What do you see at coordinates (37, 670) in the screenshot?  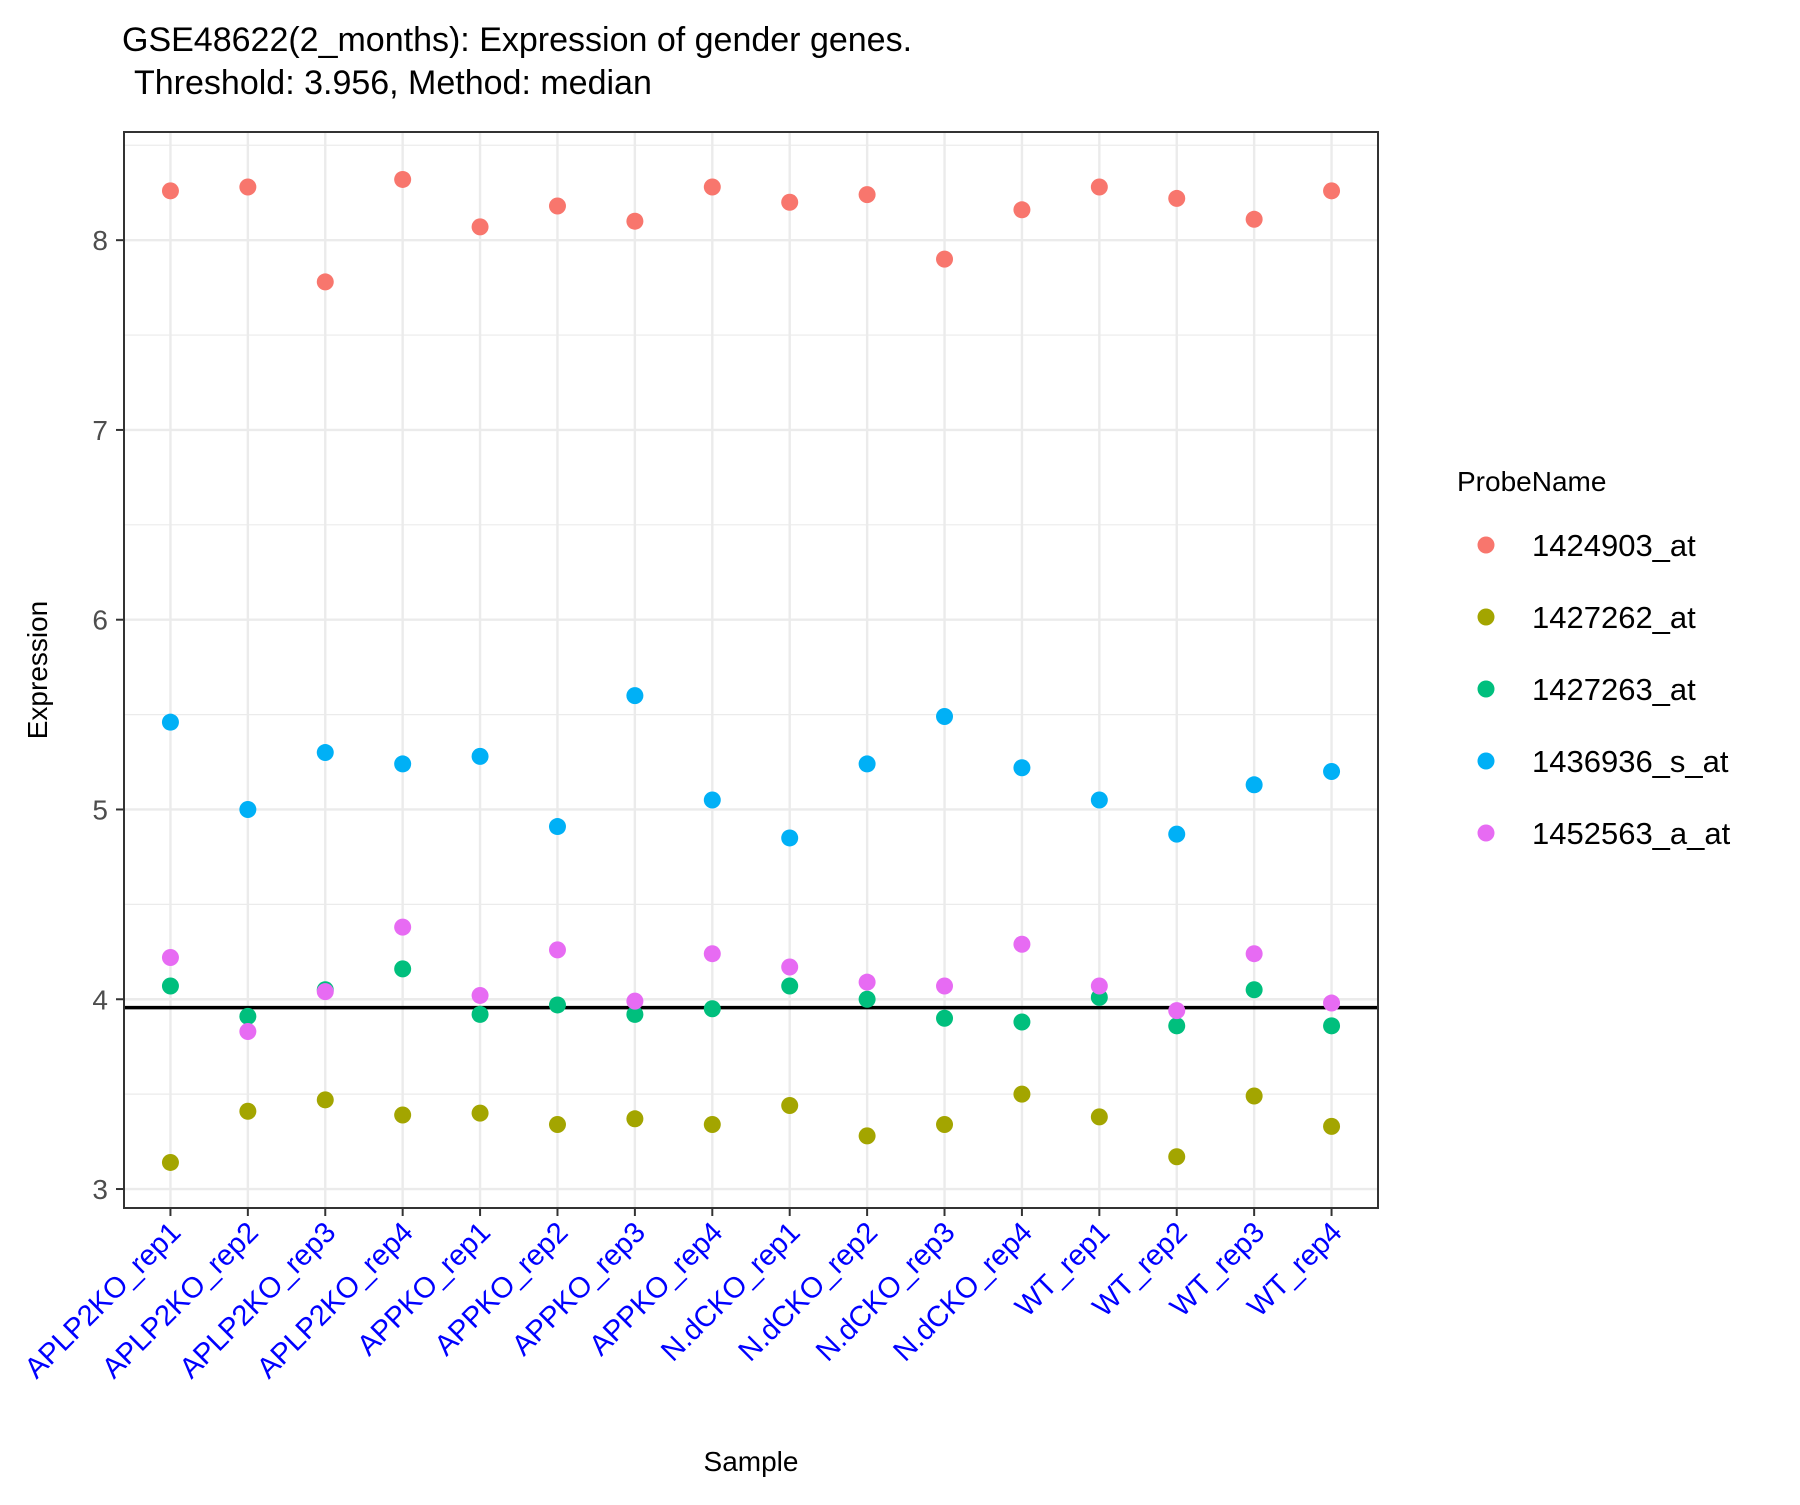 I see `y-axis-title: Expression` at bounding box center [37, 670].